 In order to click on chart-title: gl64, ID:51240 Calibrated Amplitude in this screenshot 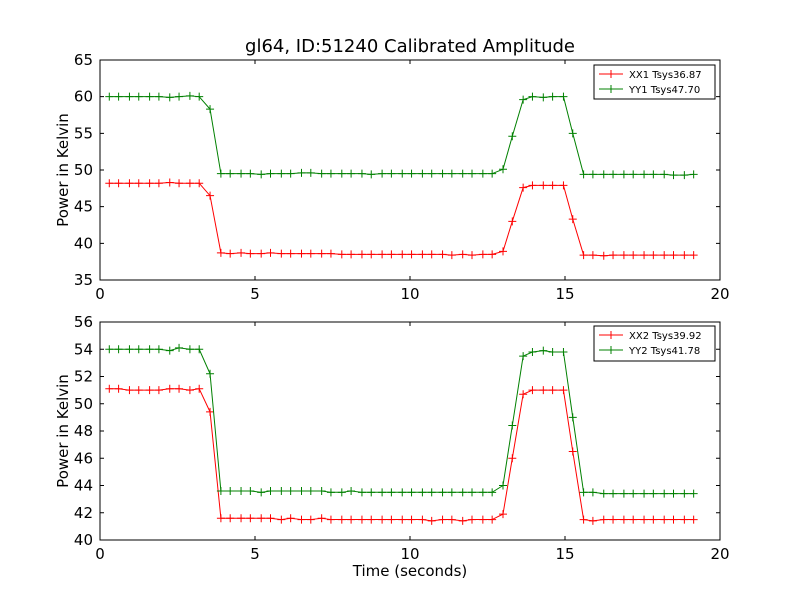, I will do `click(410, 46)`.